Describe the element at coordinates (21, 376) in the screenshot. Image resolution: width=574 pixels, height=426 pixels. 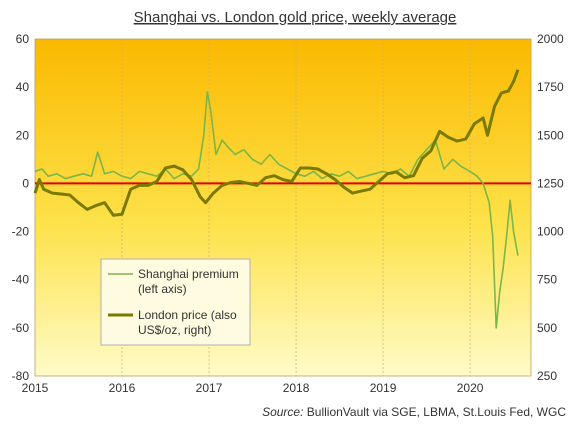
I see `left-tick-label--80: -80` at that location.